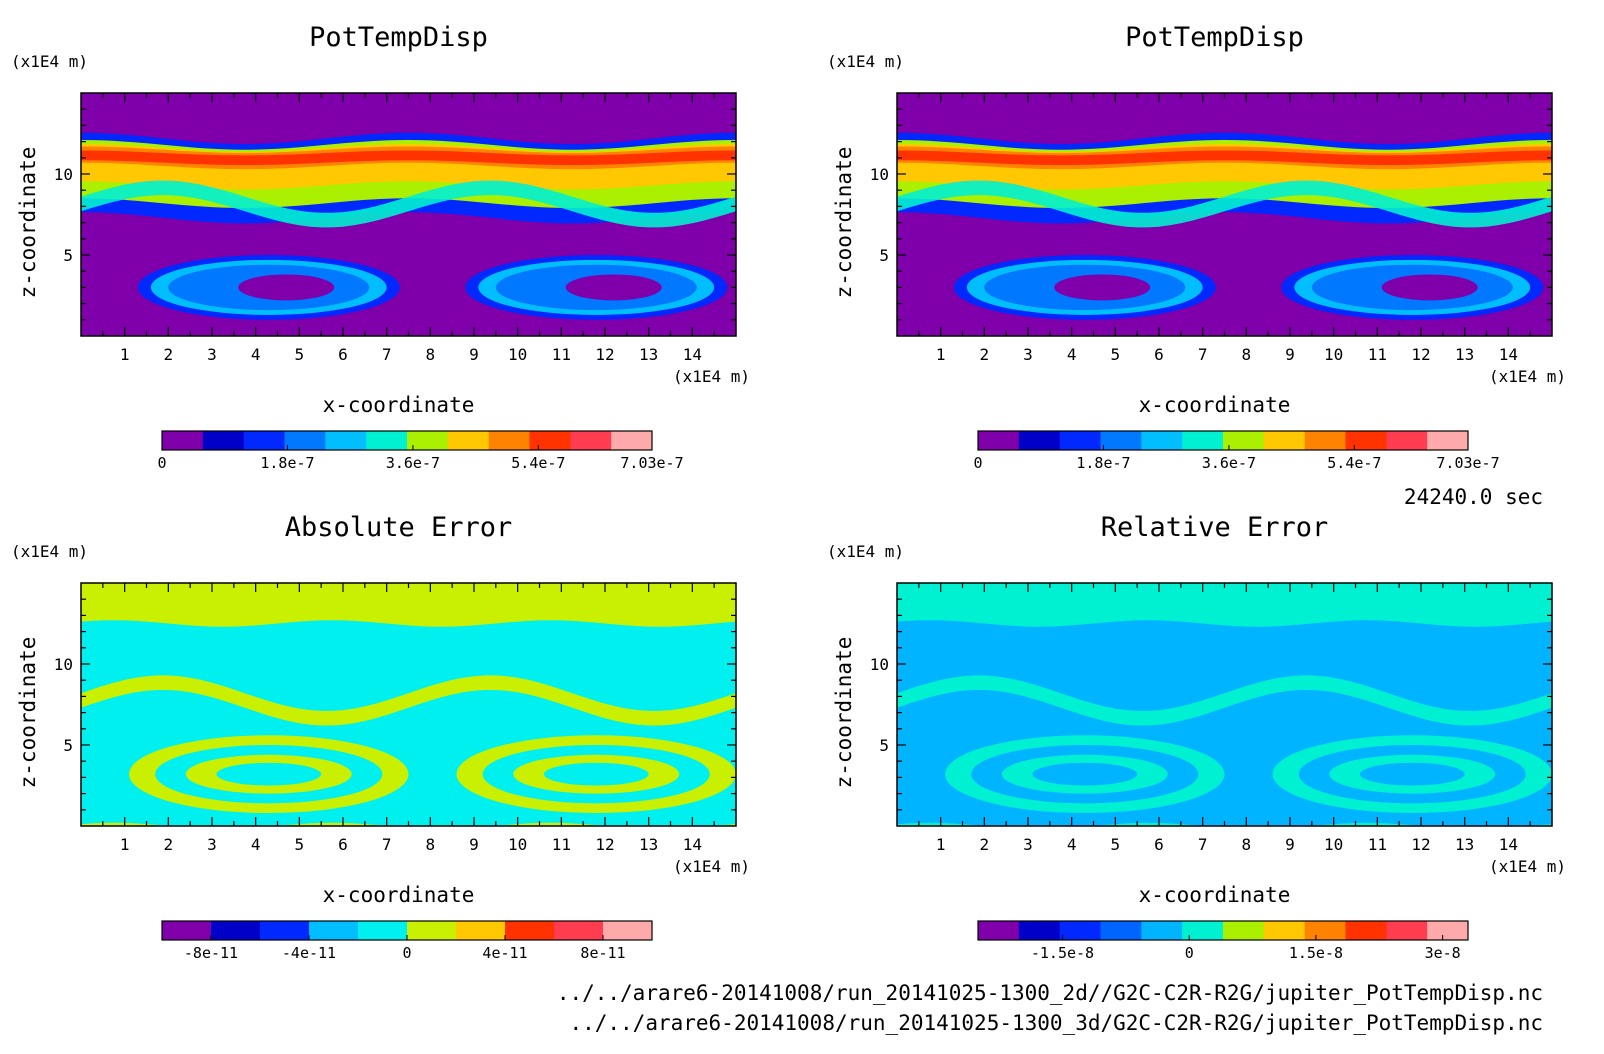  I want to click on chart-title: PotTempDisp, so click(398, 37).